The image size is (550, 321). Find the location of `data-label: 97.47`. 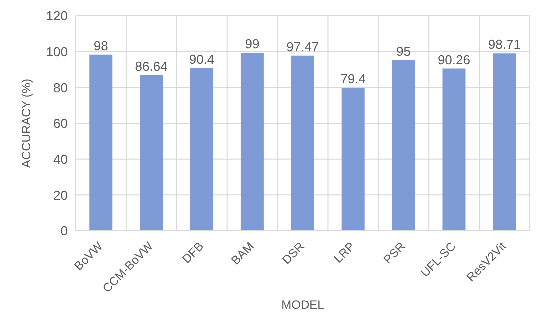

data-label: 97.47 is located at coordinates (303, 46).